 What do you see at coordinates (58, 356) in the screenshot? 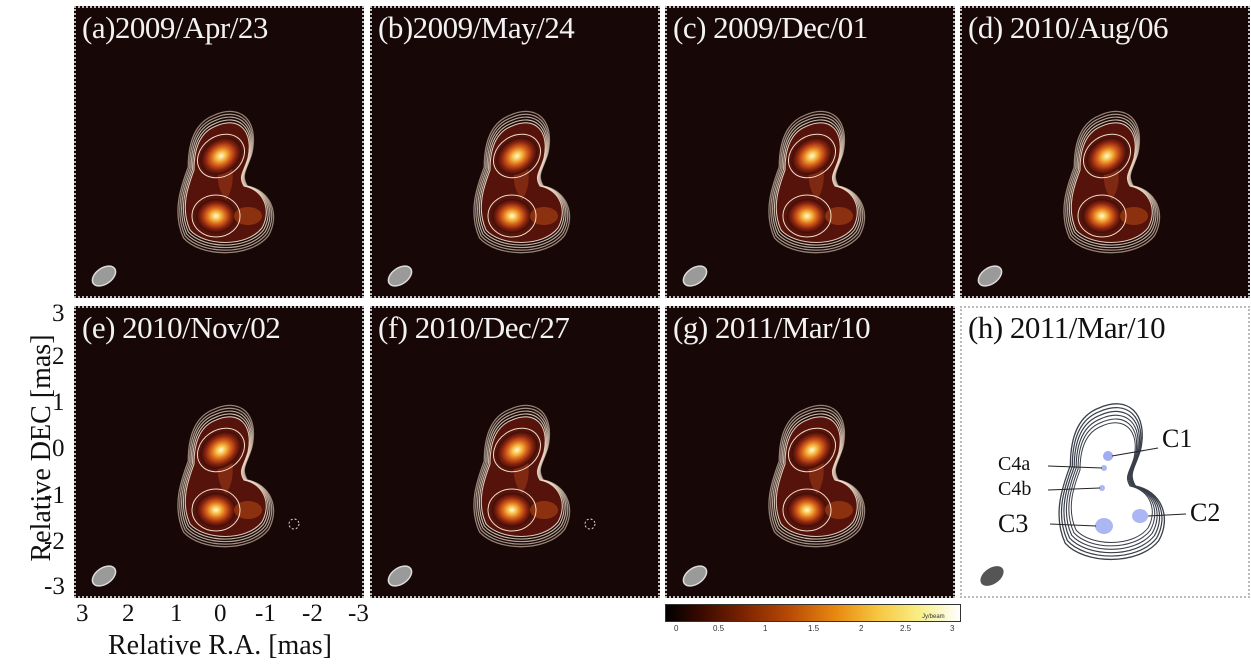
I see `y-tick: 2` at bounding box center [58, 356].